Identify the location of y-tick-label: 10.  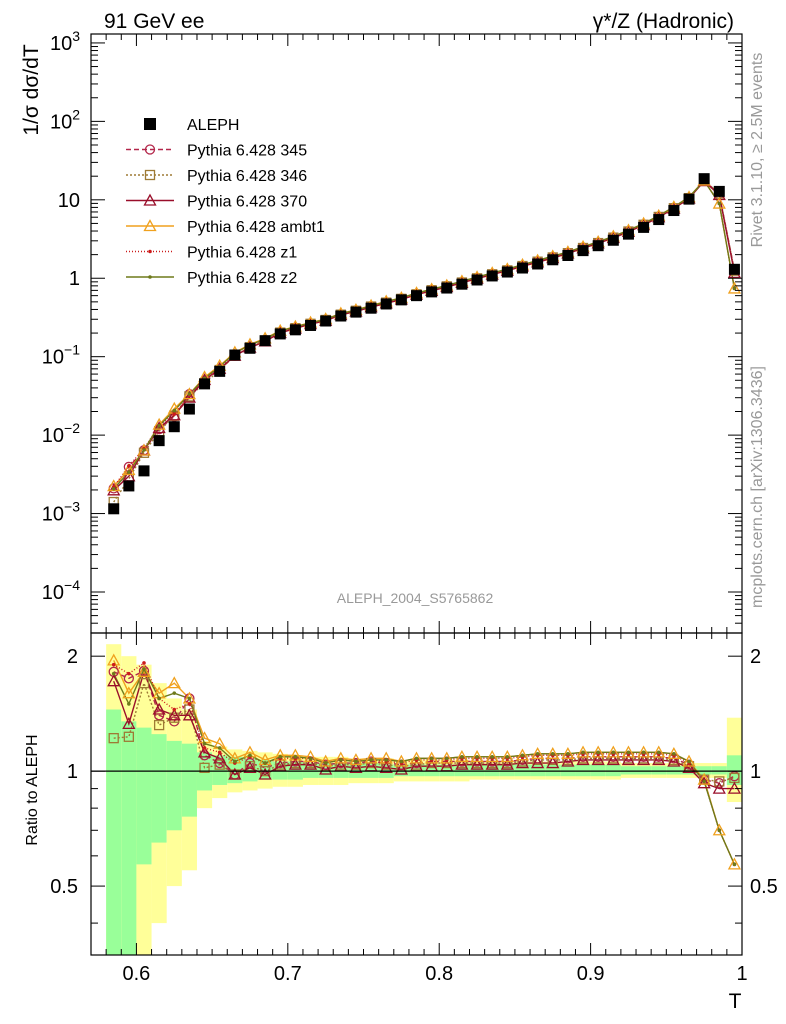
(69, 201).